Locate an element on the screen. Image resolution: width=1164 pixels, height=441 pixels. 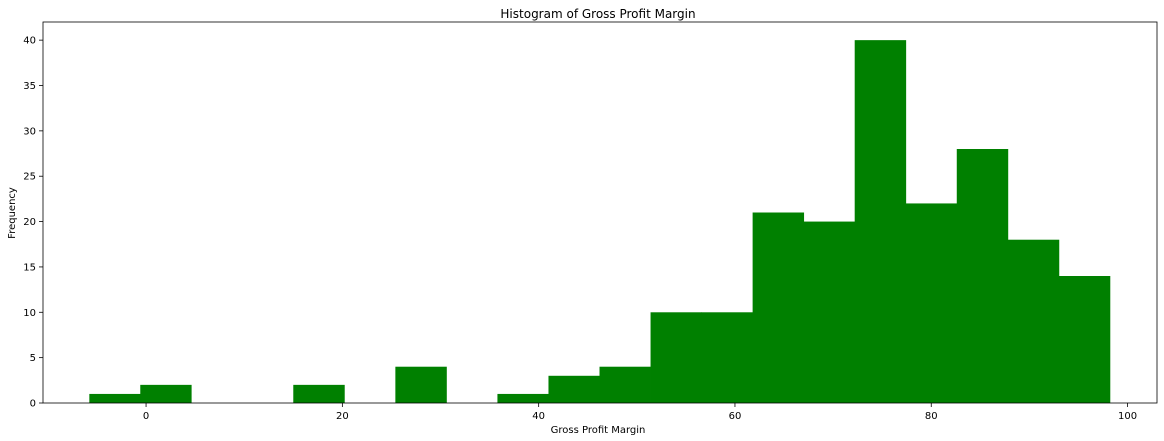
chart-title: Histogram of Gross Profit Margin is located at coordinates (597, 14).